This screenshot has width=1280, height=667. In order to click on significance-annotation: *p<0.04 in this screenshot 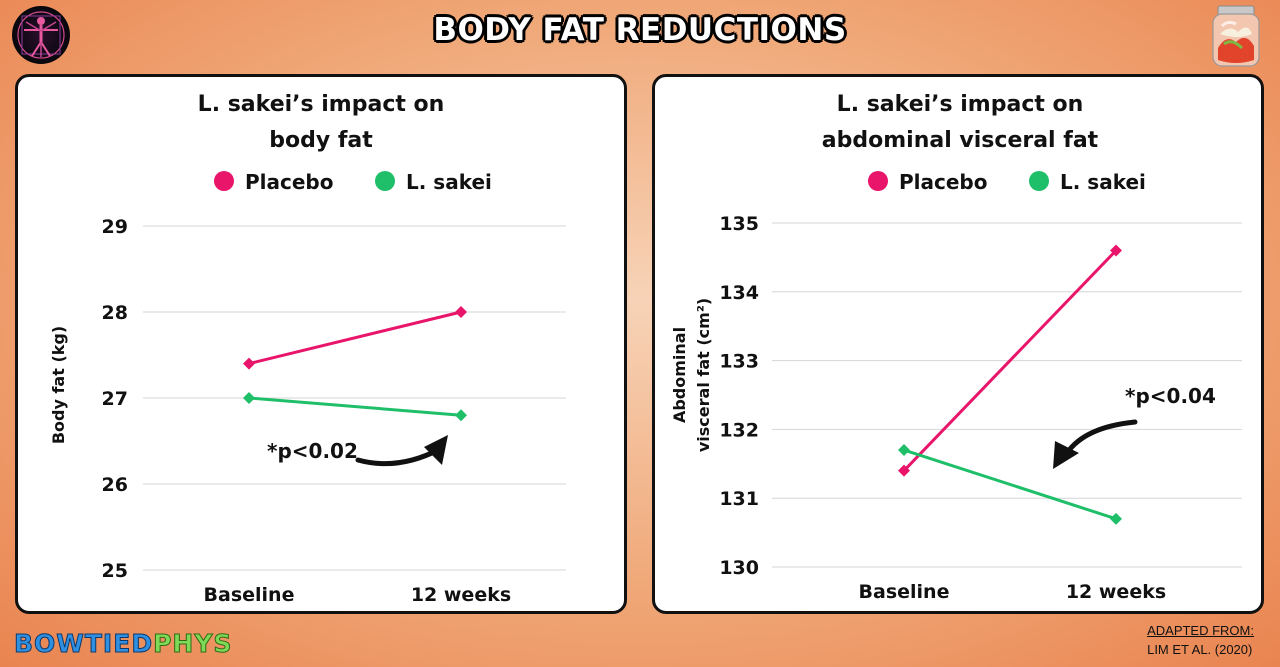, I will do `click(1170, 396)`.